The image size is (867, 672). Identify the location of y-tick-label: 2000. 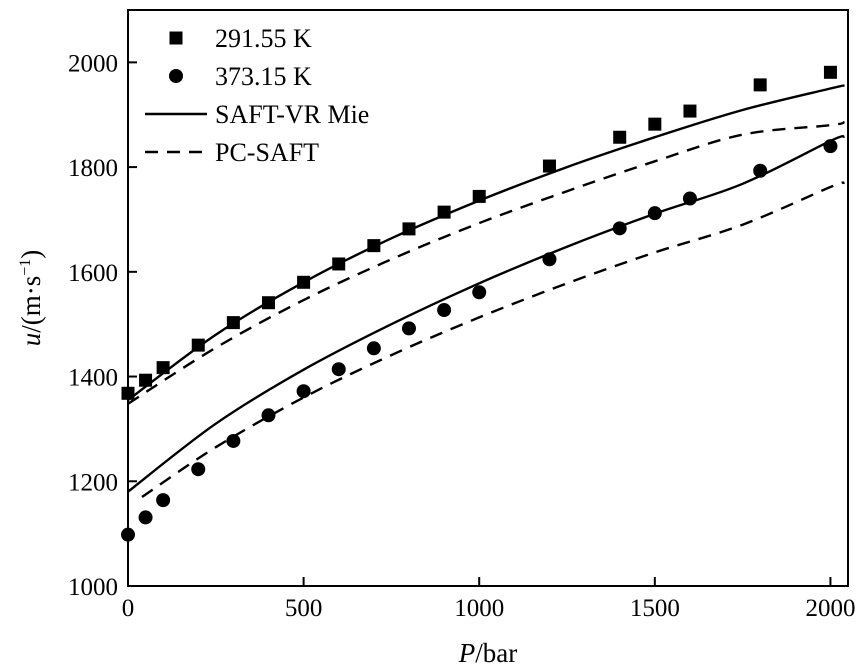
(93, 63).